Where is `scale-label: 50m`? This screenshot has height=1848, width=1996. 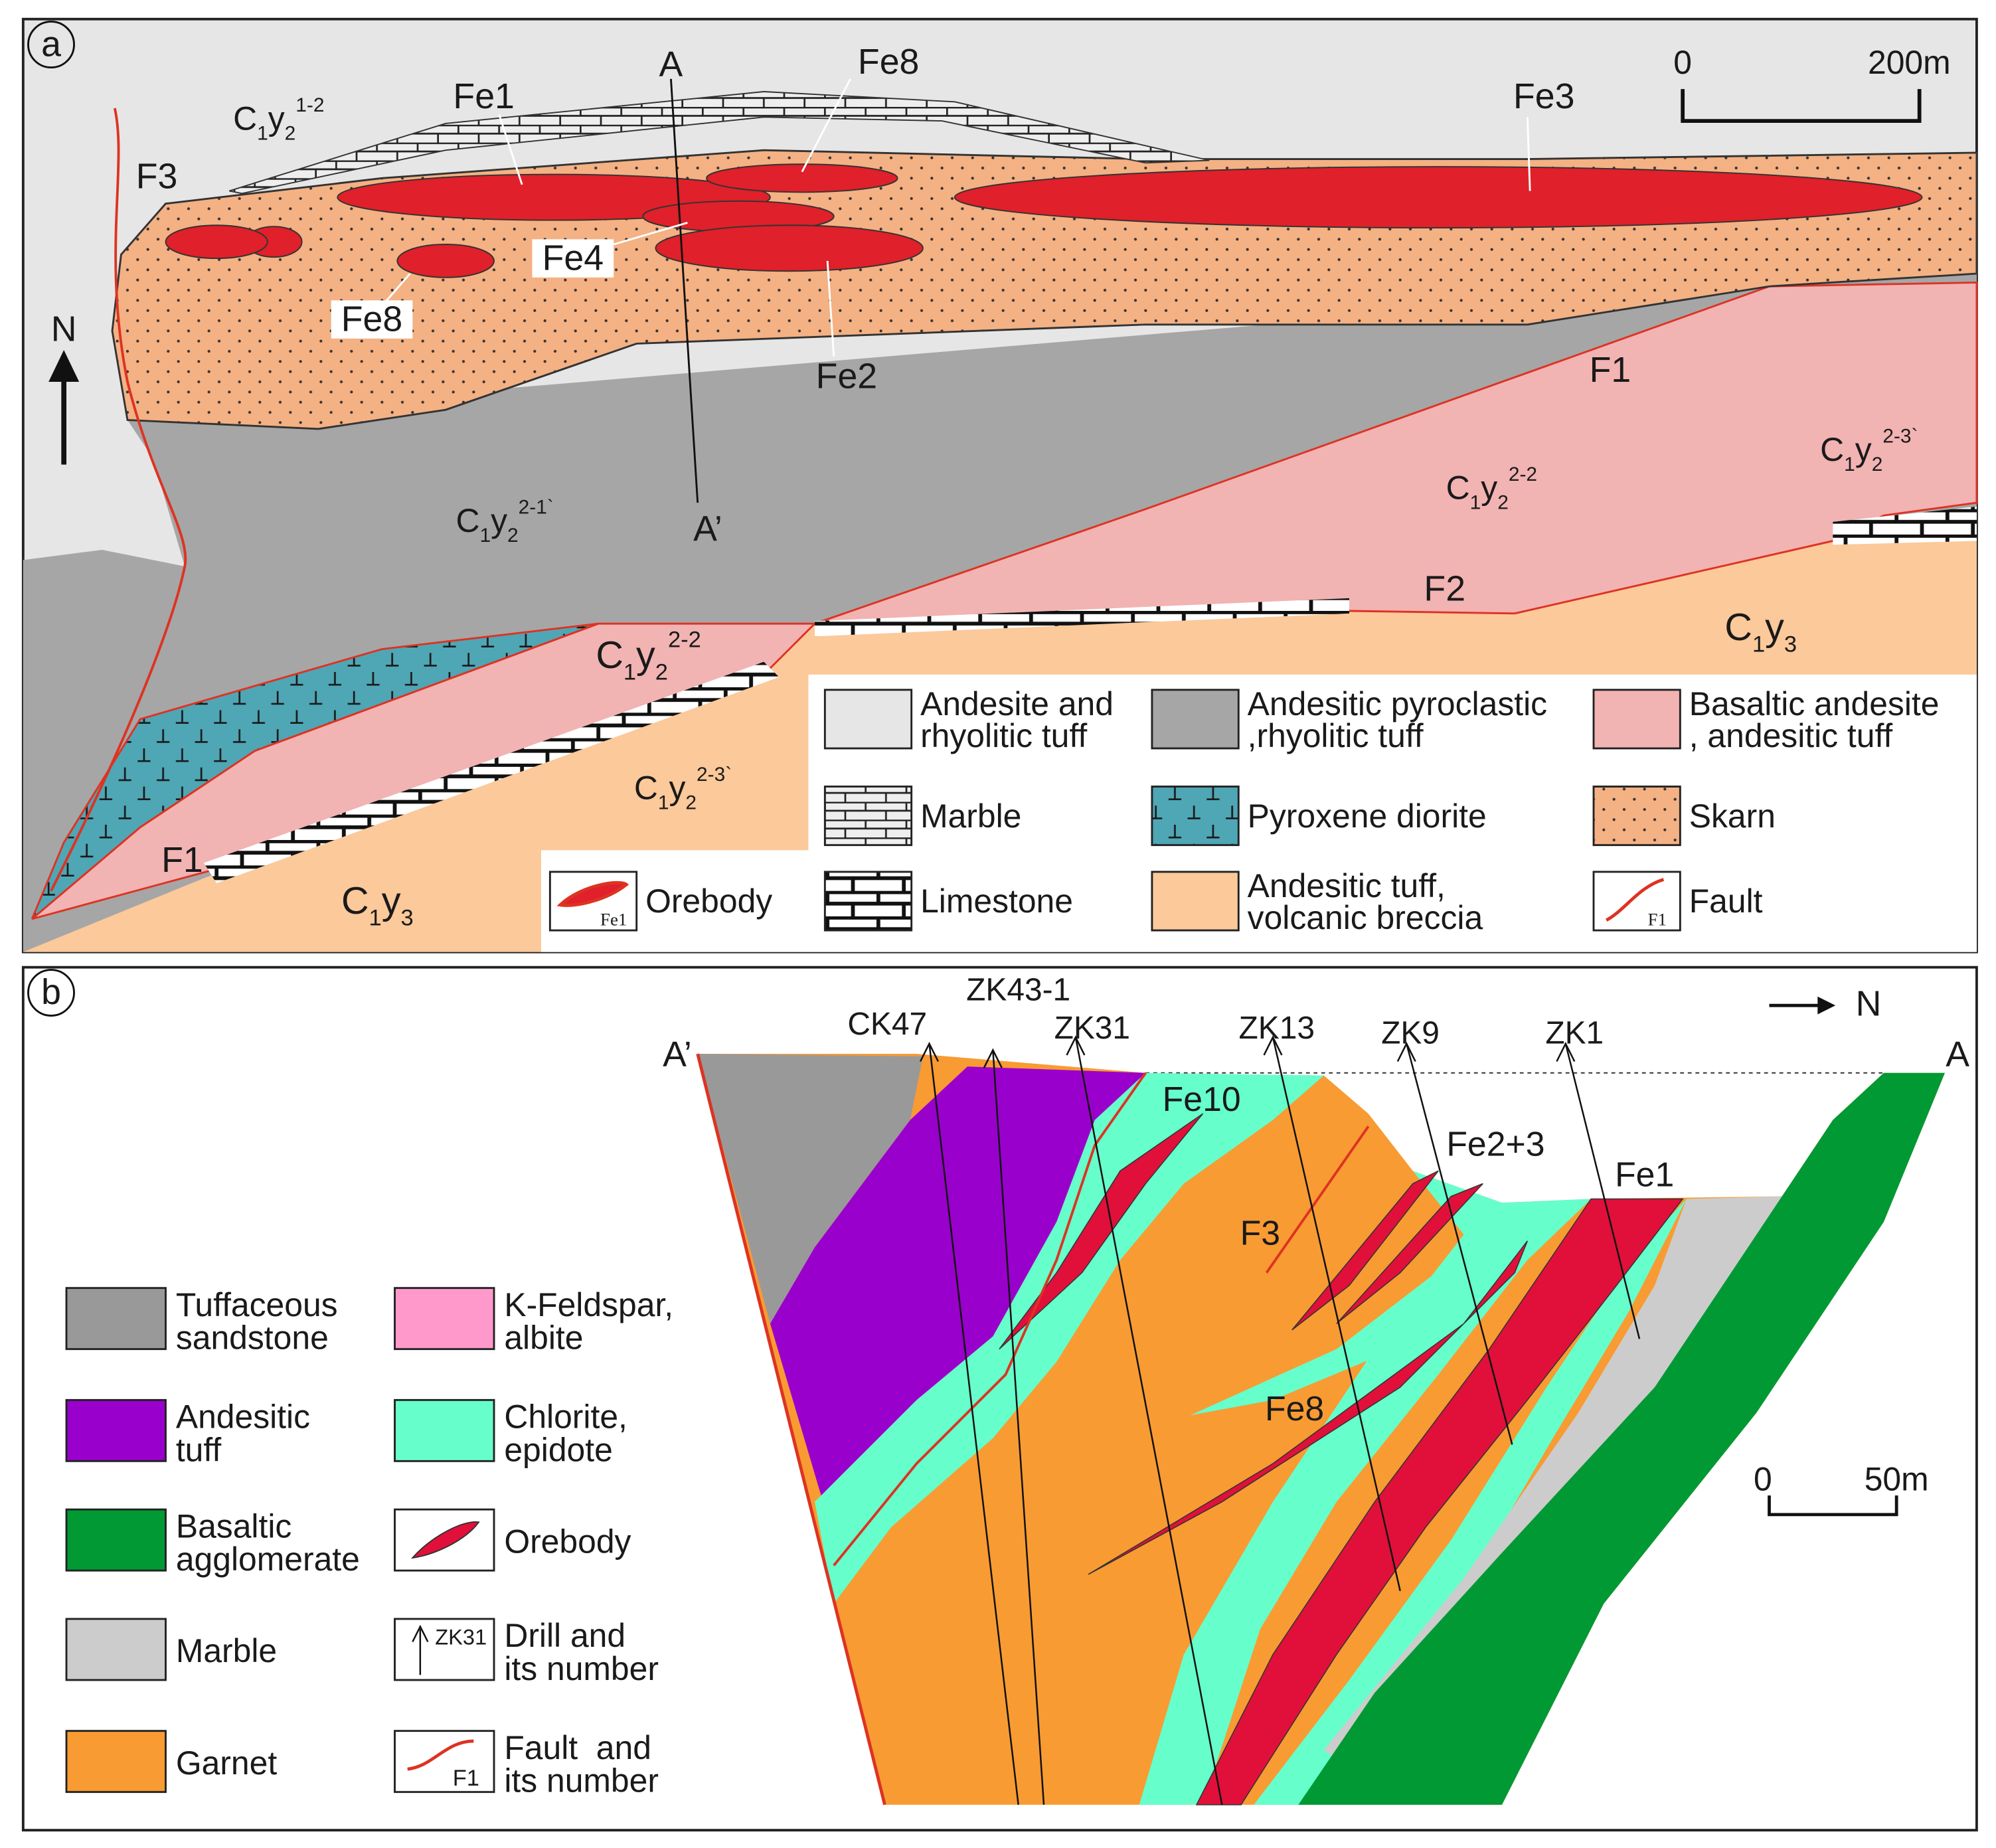
scale-label: 50m is located at coordinates (1897, 1479).